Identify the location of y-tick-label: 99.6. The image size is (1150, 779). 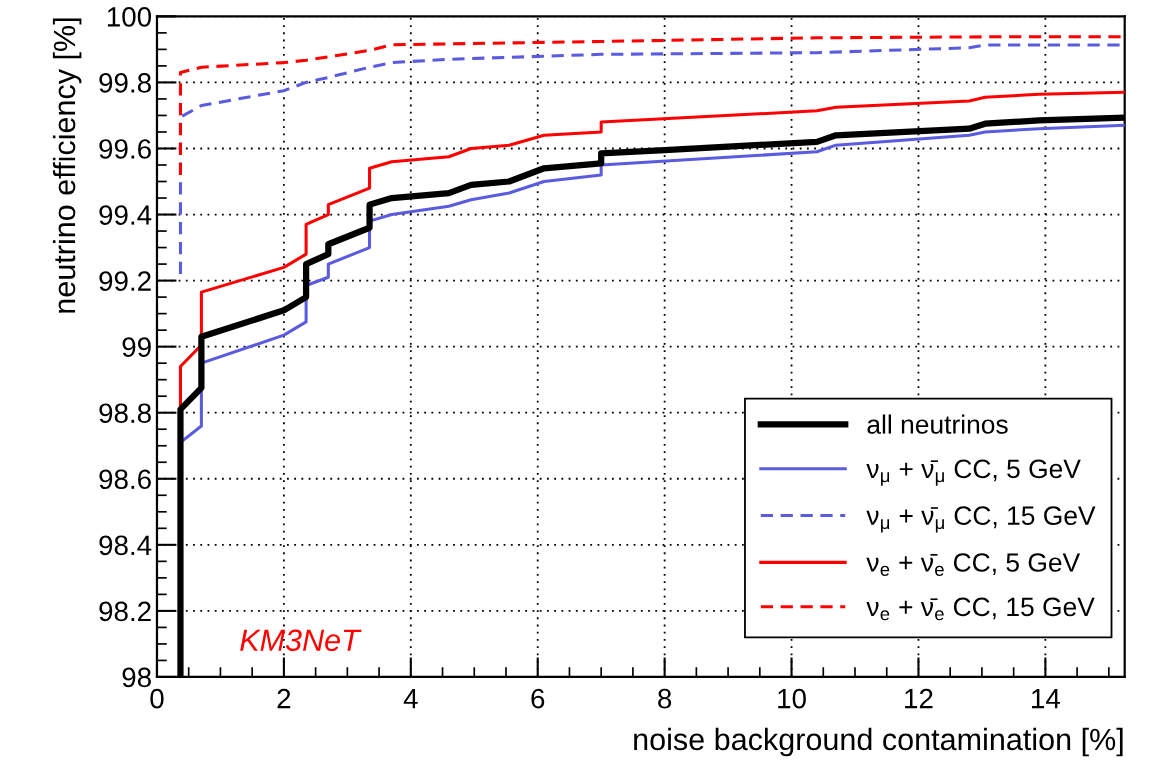
(125, 149).